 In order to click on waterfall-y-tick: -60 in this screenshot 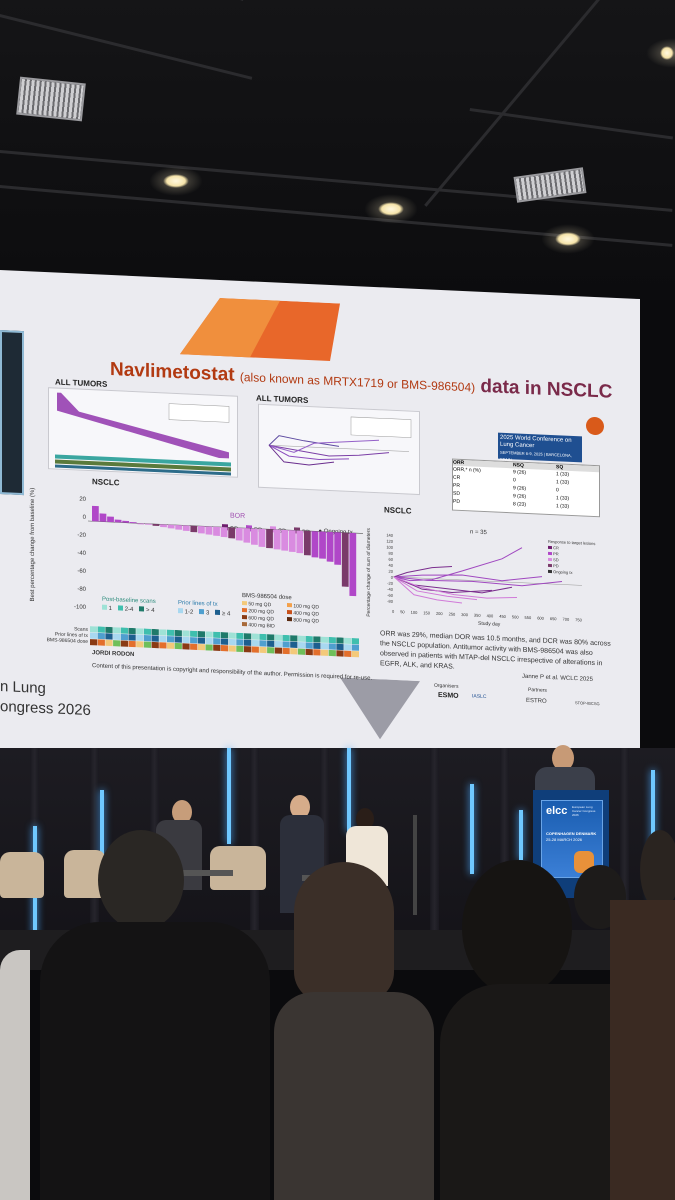, I will do `click(81, 571)`.